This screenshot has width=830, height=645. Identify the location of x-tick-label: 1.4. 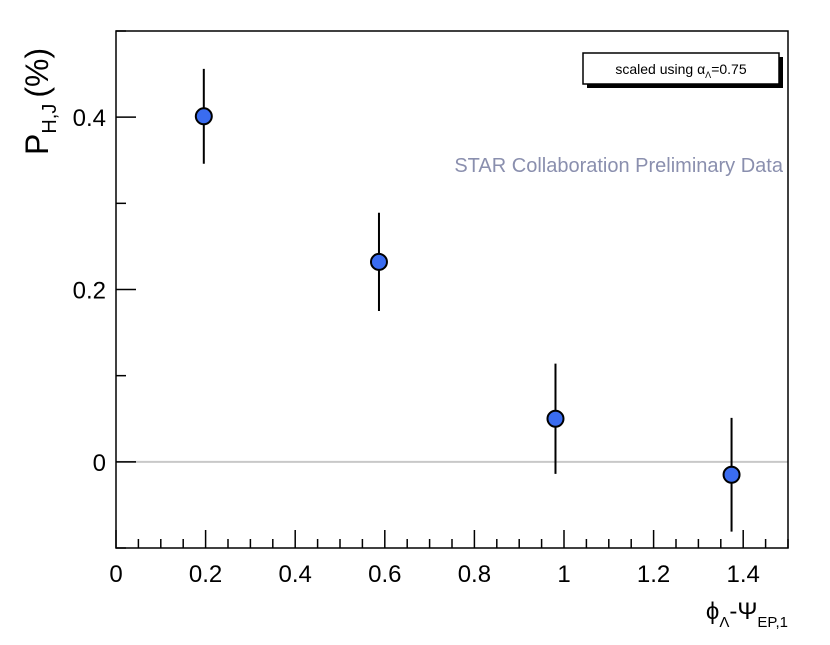
(743, 574).